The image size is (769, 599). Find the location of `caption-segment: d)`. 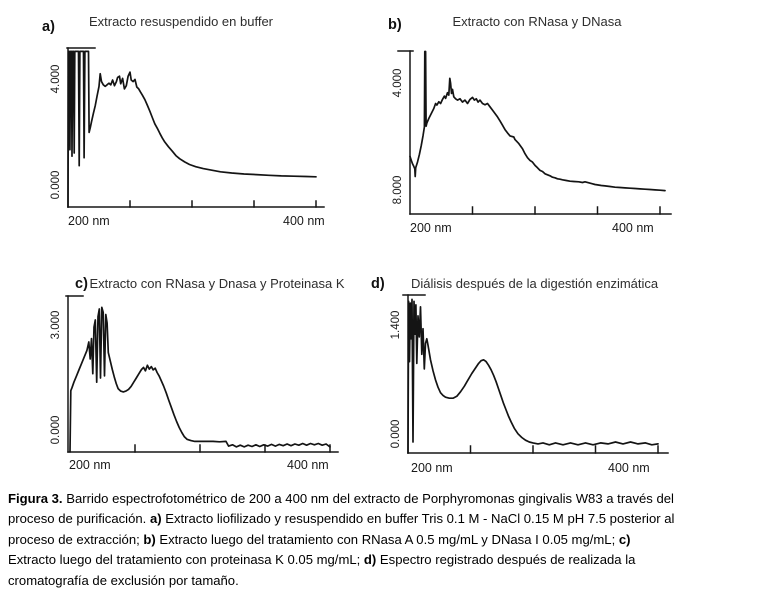

caption-segment: d) is located at coordinates (370, 560).